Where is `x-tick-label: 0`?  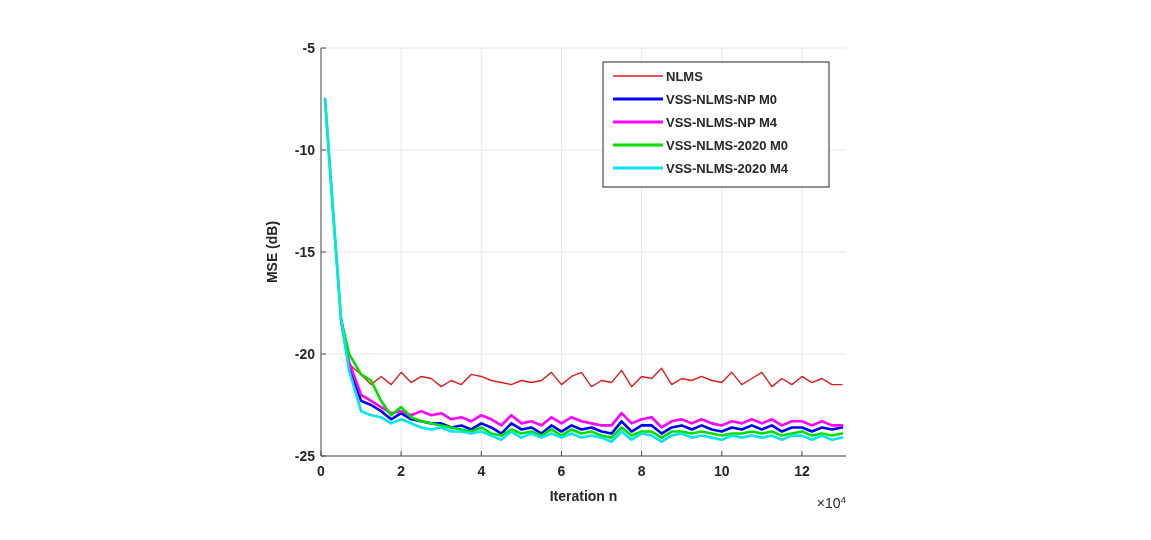
x-tick-label: 0 is located at coordinates (321, 471).